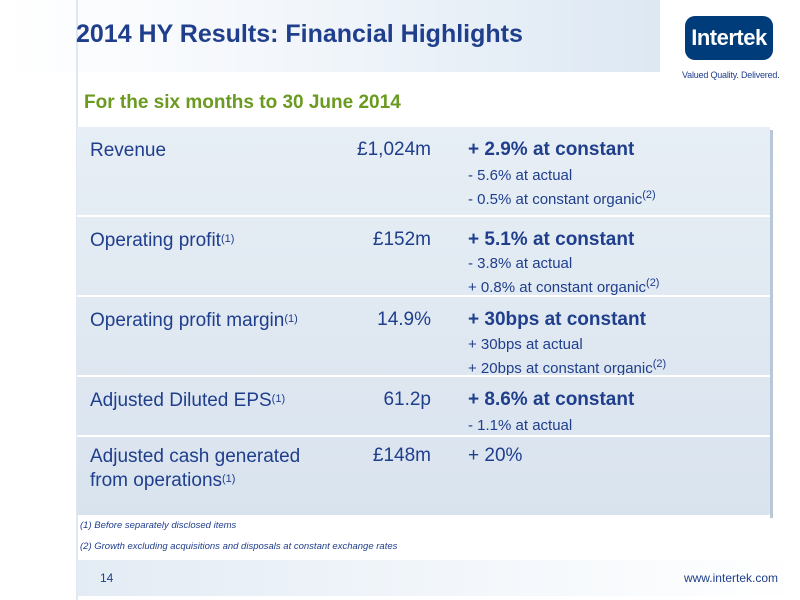 The height and width of the screenshot is (600, 800). Describe the element at coordinates (557, 319) in the screenshot. I see `row-headline-growth: + 30bps at constant` at that location.